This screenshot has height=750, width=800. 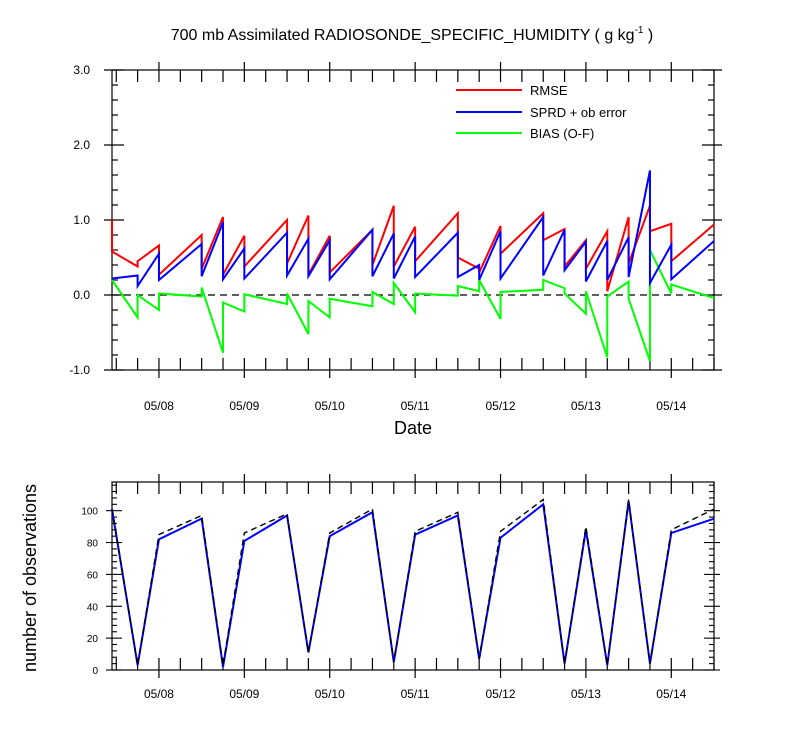 What do you see at coordinates (159, 694) in the screenshot?
I see `bottom-x-tick-label: 05/08` at bounding box center [159, 694].